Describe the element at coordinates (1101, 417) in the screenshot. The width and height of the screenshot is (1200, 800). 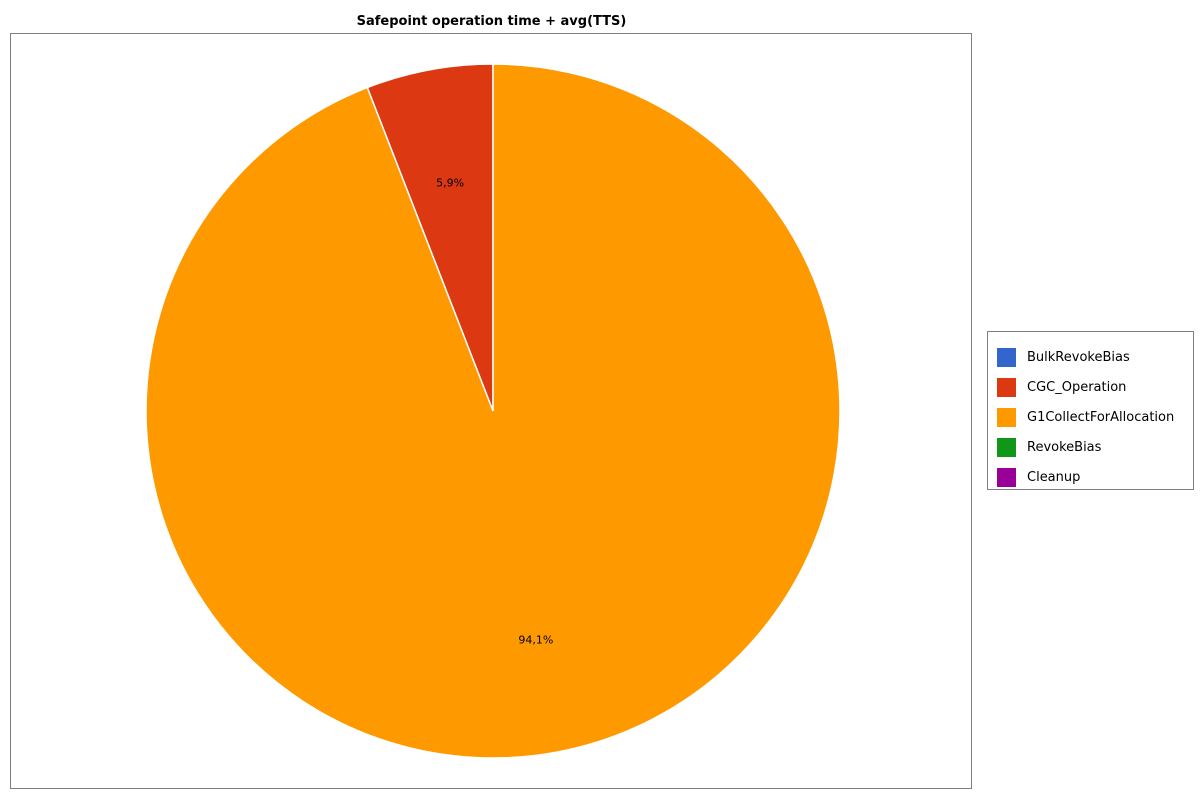
I see `legend-label: G1CollectForAllocation` at that location.